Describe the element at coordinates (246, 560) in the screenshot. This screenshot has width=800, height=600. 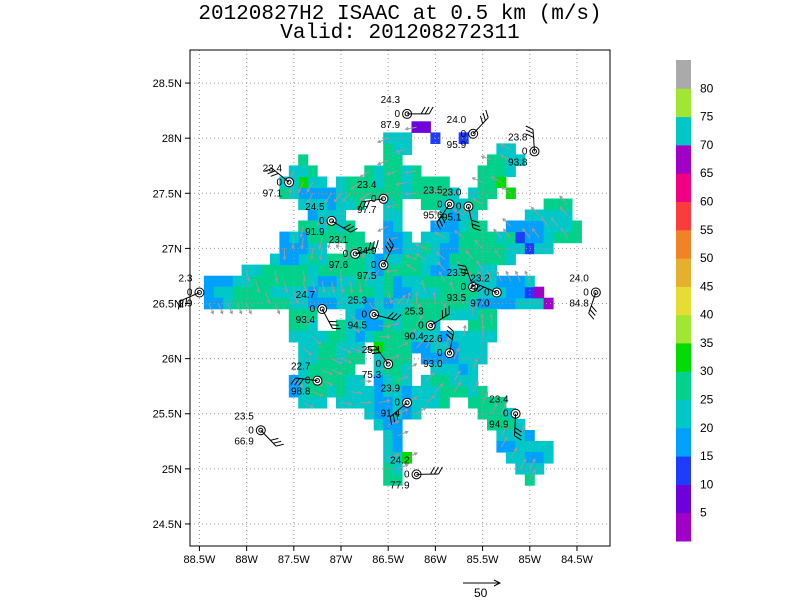
I see `x-tick-label: 88W` at that location.